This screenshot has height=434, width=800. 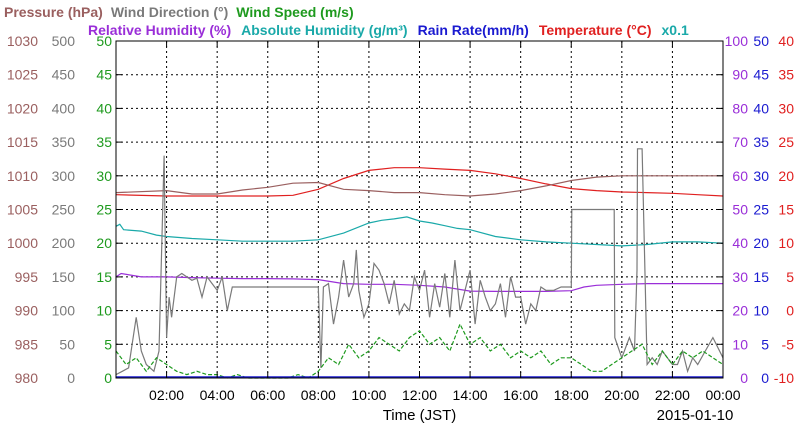 What do you see at coordinates (761, 243) in the screenshot?
I see `y-tick-label-rain-rate: 20` at bounding box center [761, 243].